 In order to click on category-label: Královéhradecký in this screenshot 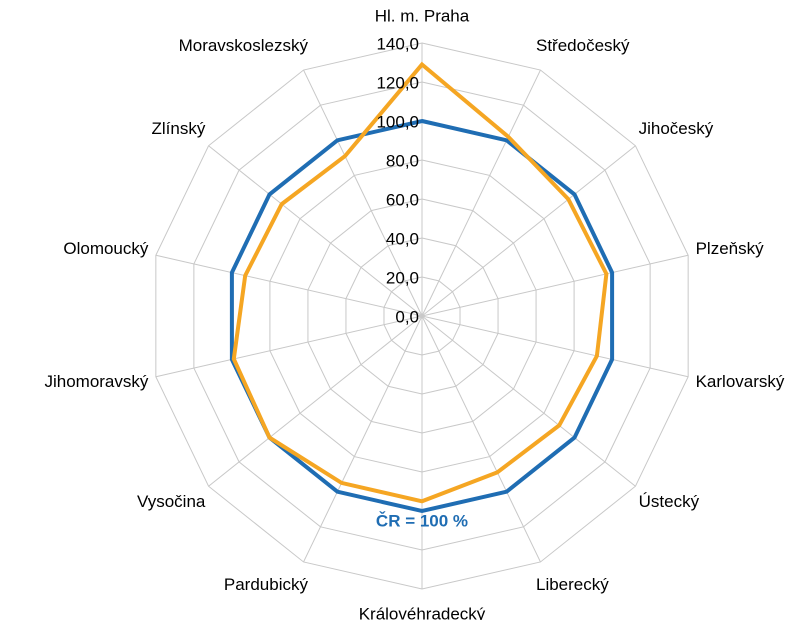, I will do `click(422, 612)`.